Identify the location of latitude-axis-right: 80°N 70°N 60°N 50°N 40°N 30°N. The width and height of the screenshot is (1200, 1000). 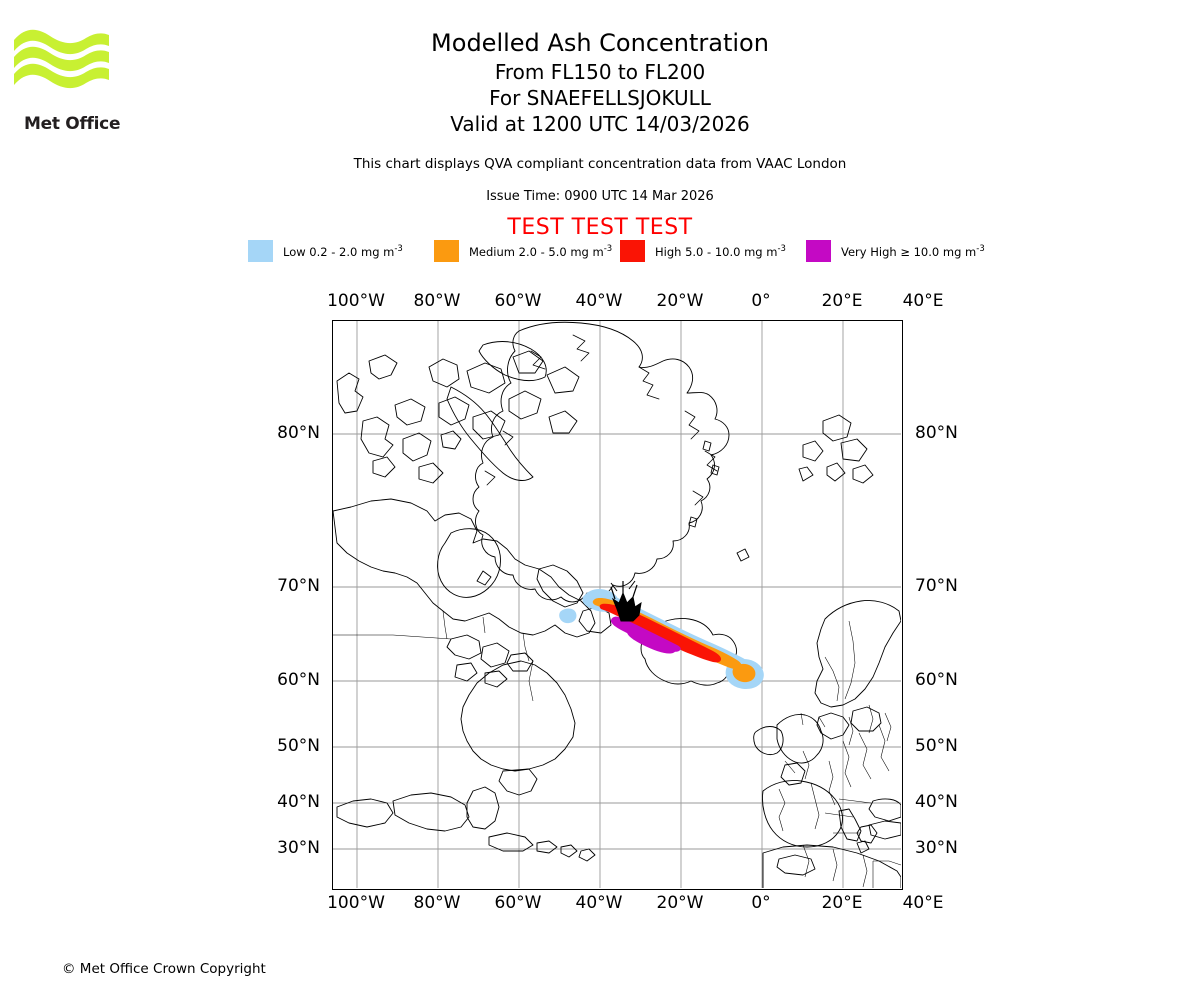
(980, 500).